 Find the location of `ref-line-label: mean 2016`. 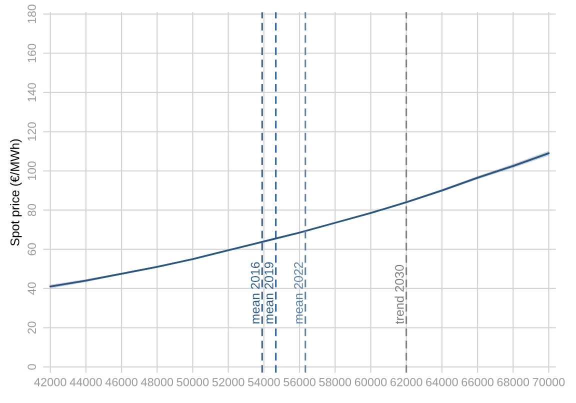

ref-line-label: mean 2016 is located at coordinates (255, 293).